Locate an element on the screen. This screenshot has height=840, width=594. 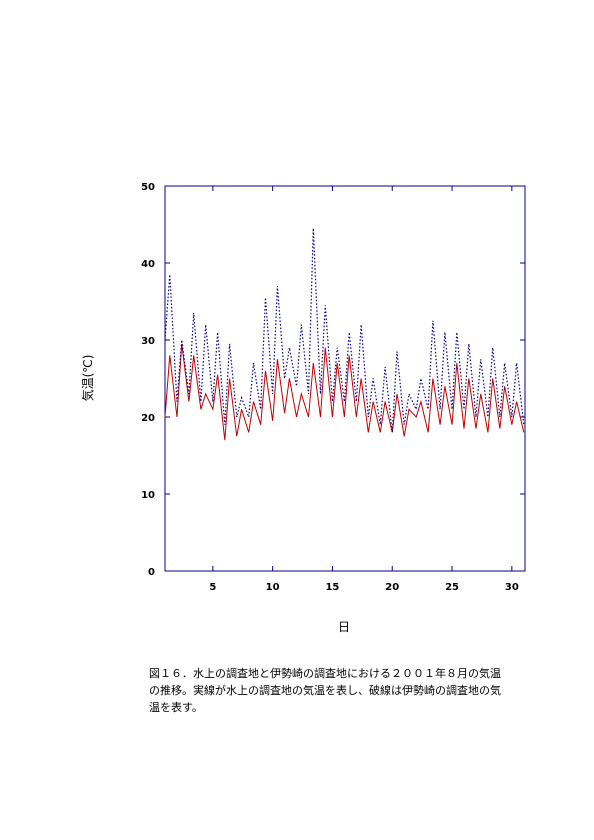
y-tick-label: 50 is located at coordinates (148, 187).